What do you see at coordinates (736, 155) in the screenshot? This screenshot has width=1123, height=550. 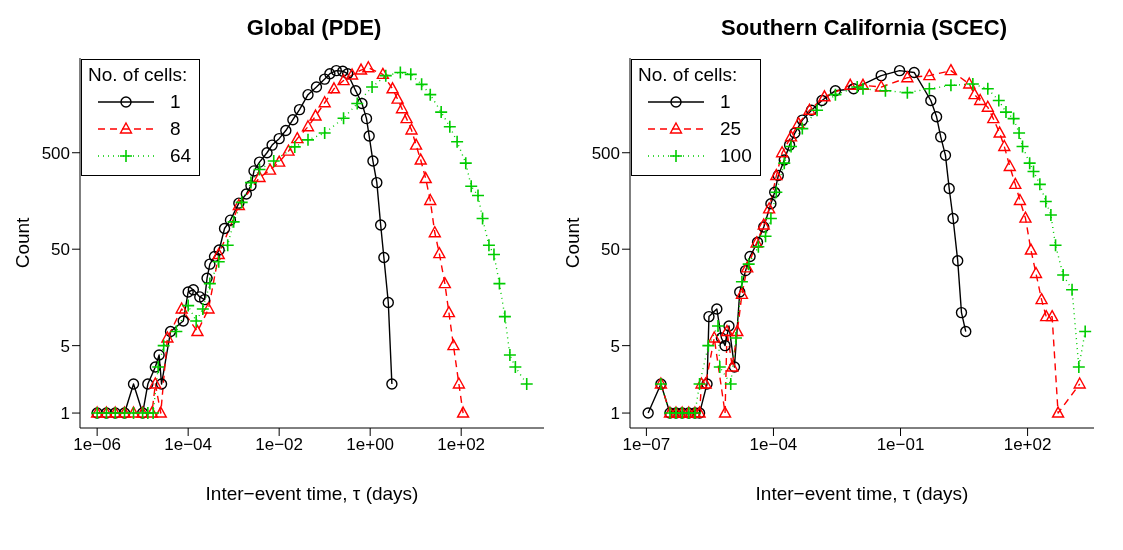 I see `legend-label: 100` at bounding box center [736, 155].